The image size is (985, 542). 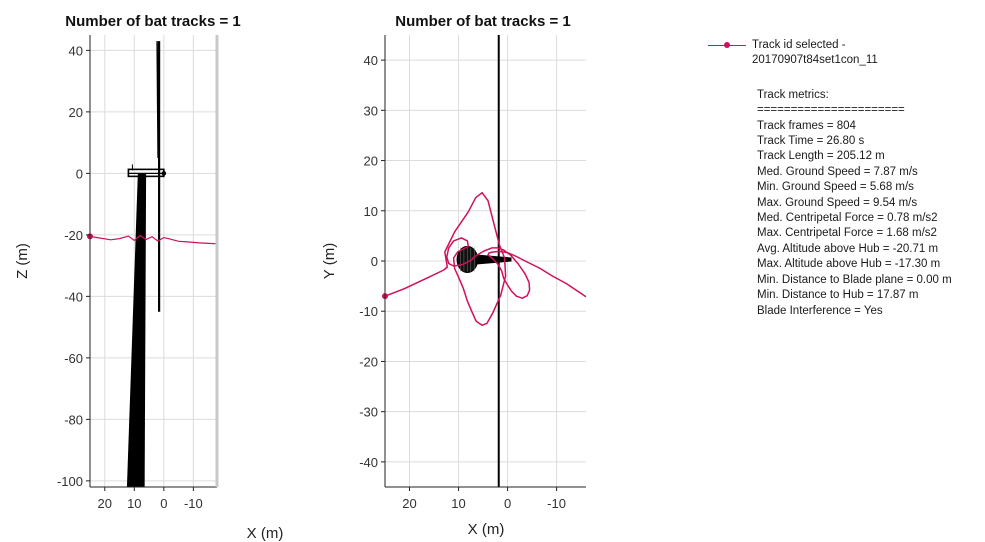 What do you see at coordinates (368, 311) in the screenshot?
I see `y-tick-label: -10` at bounding box center [368, 311].